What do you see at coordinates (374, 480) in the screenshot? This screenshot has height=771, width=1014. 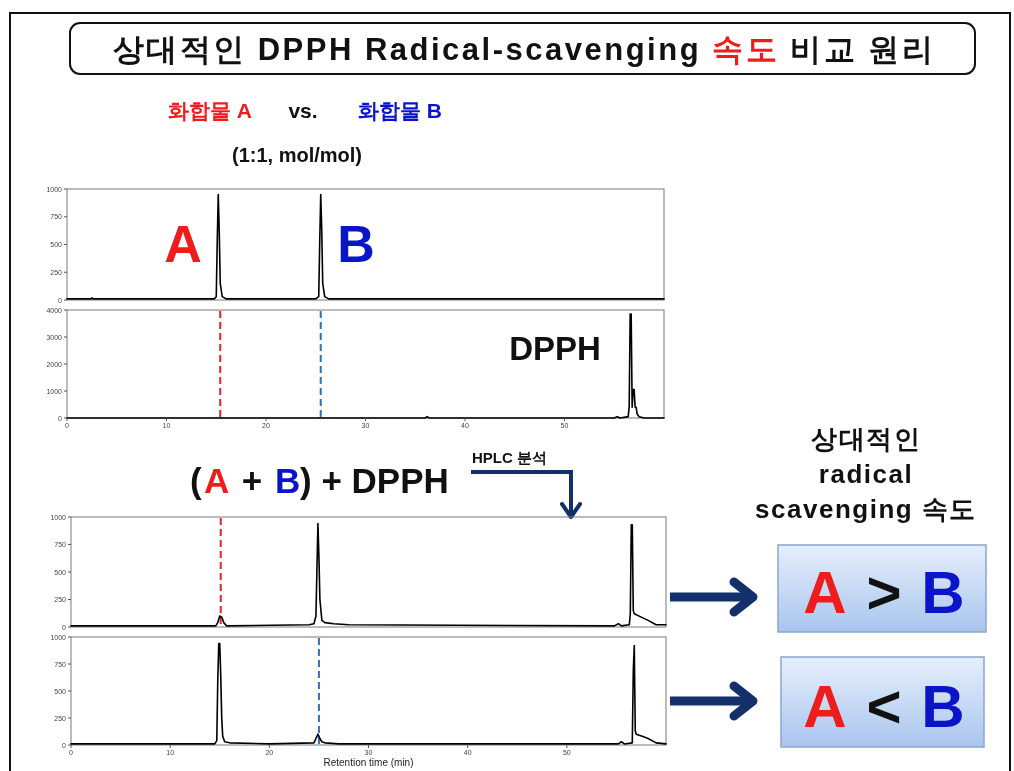 I see `text: ) + DPPH` at bounding box center [374, 480].